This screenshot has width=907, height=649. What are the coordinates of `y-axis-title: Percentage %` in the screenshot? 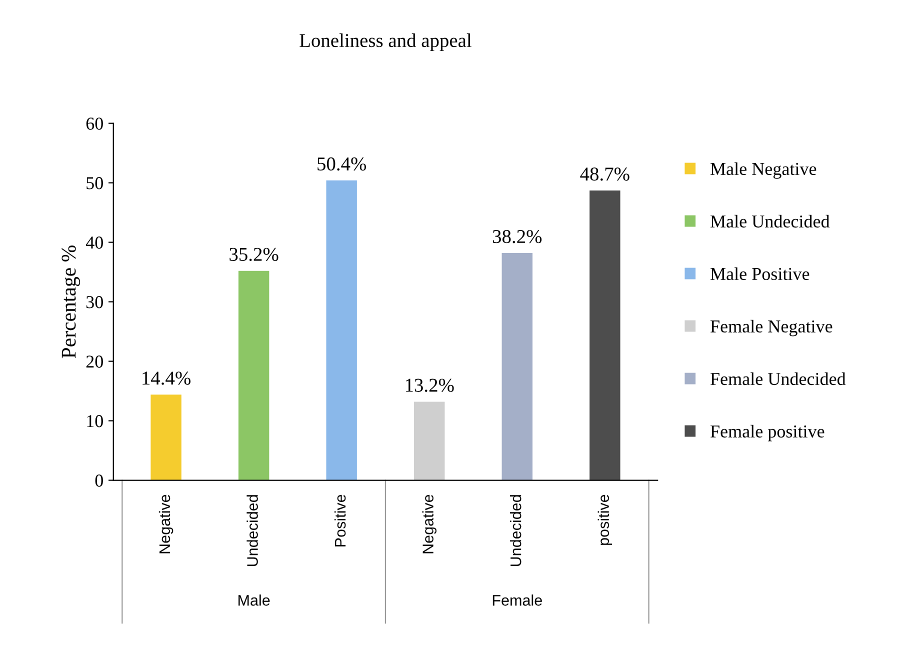 It's located at (71, 302).